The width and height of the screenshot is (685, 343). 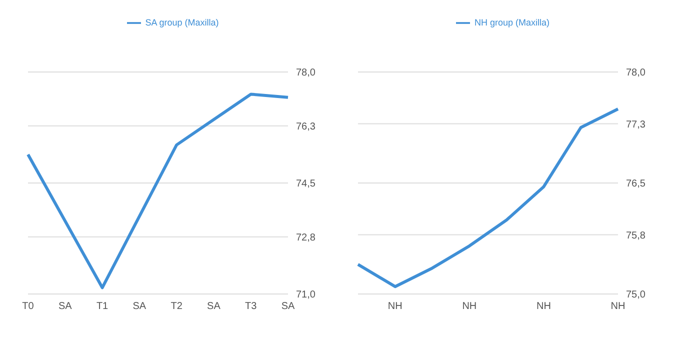 What do you see at coordinates (182, 22) in the screenshot?
I see `legend-label: SA group (Maxilla)` at bounding box center [182, 22].